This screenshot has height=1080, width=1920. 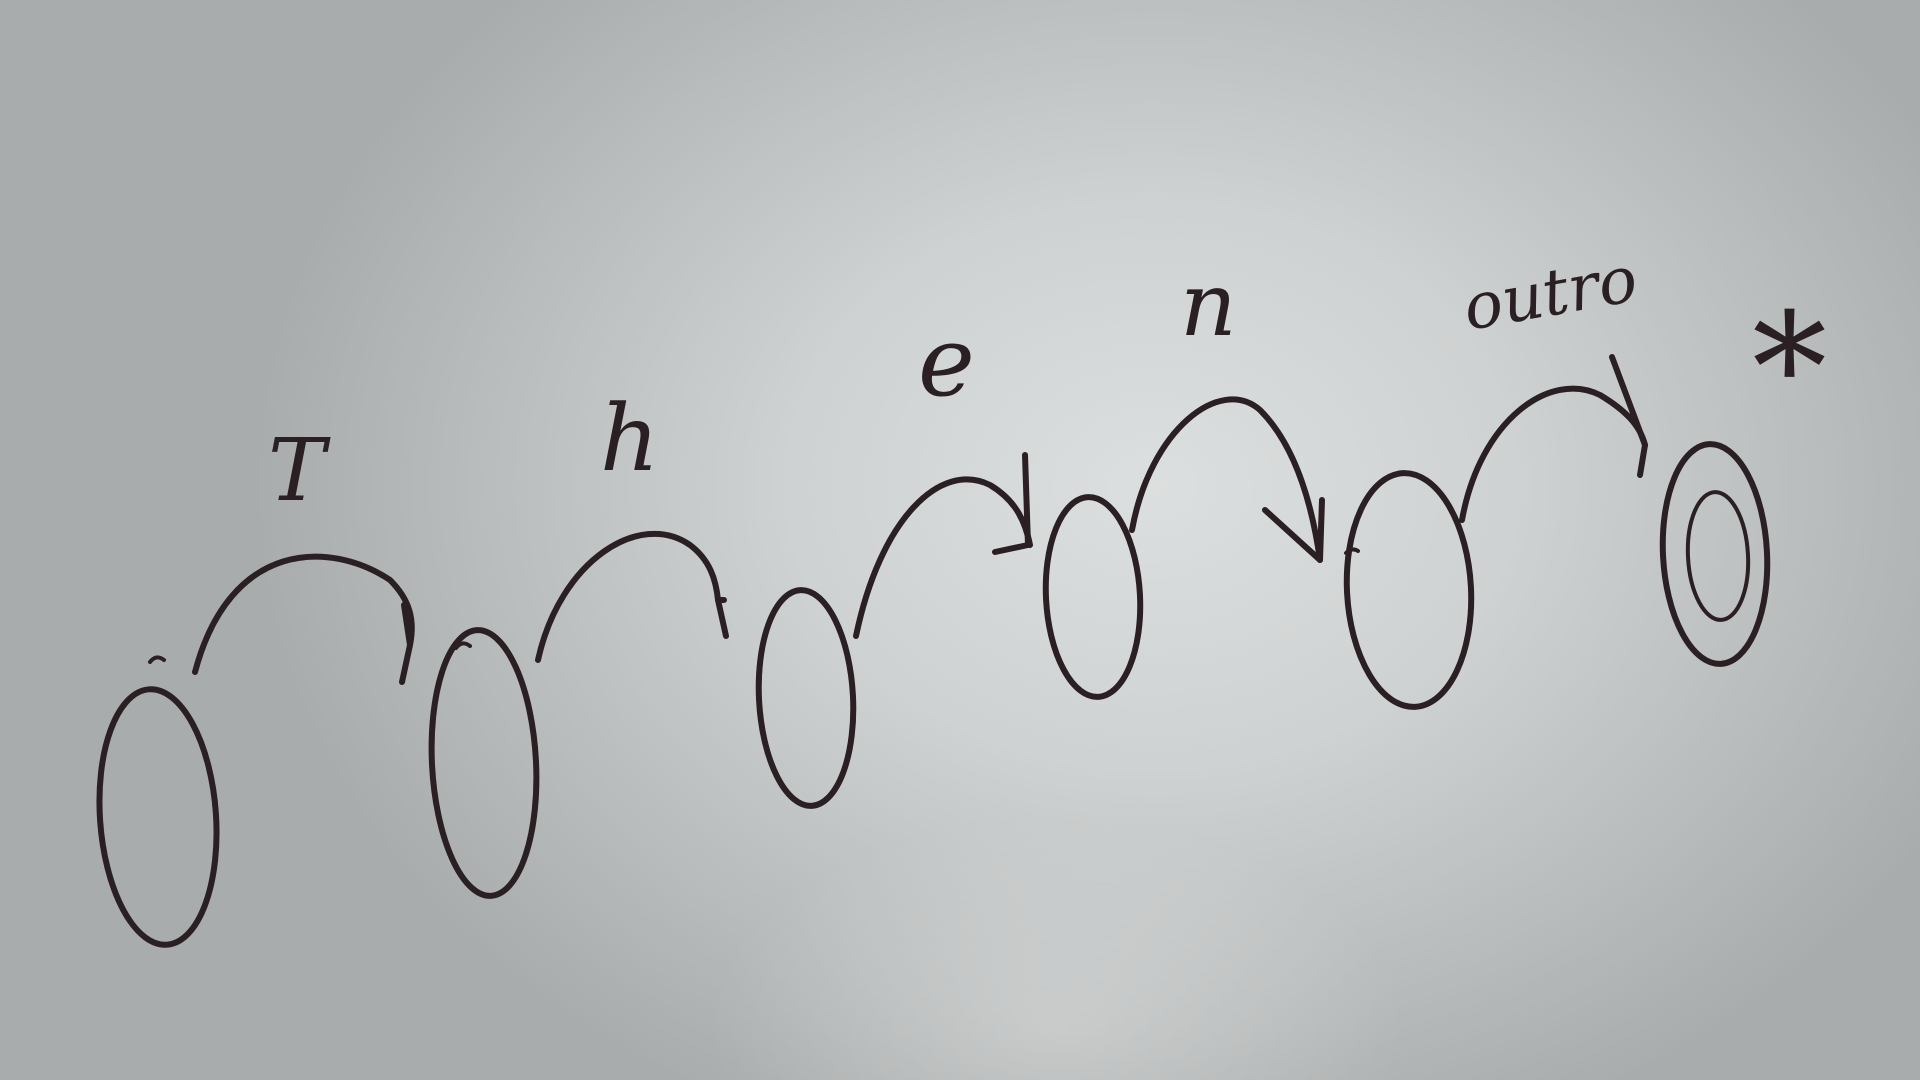 I want to click on state-q5-accepting, so click(x=1715, y=554).